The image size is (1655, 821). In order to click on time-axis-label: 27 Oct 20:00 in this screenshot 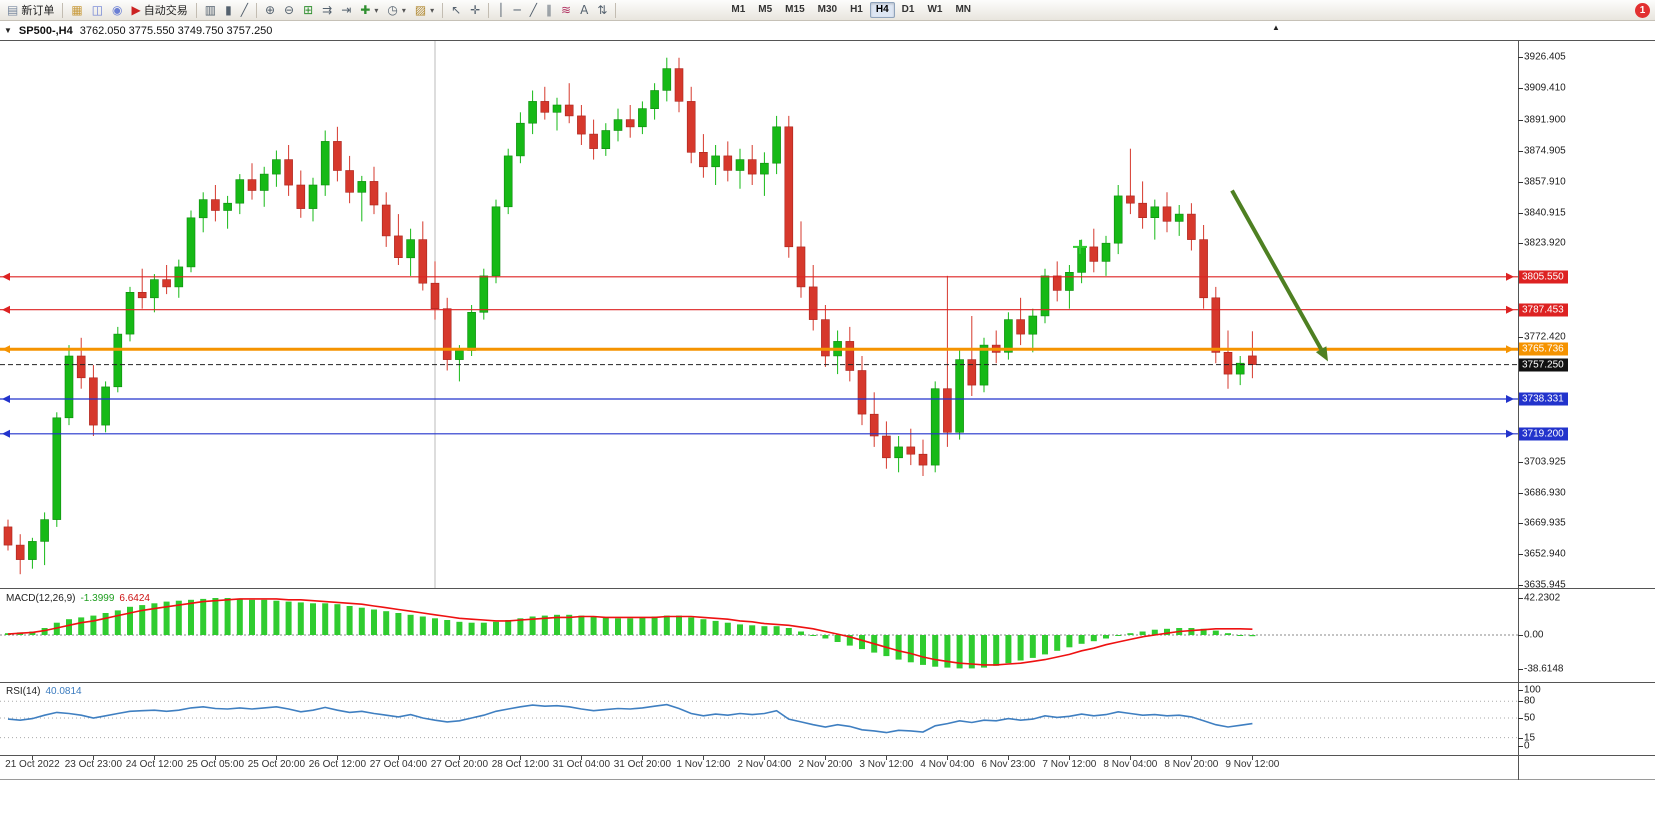, I will do `click(459, 764)`.